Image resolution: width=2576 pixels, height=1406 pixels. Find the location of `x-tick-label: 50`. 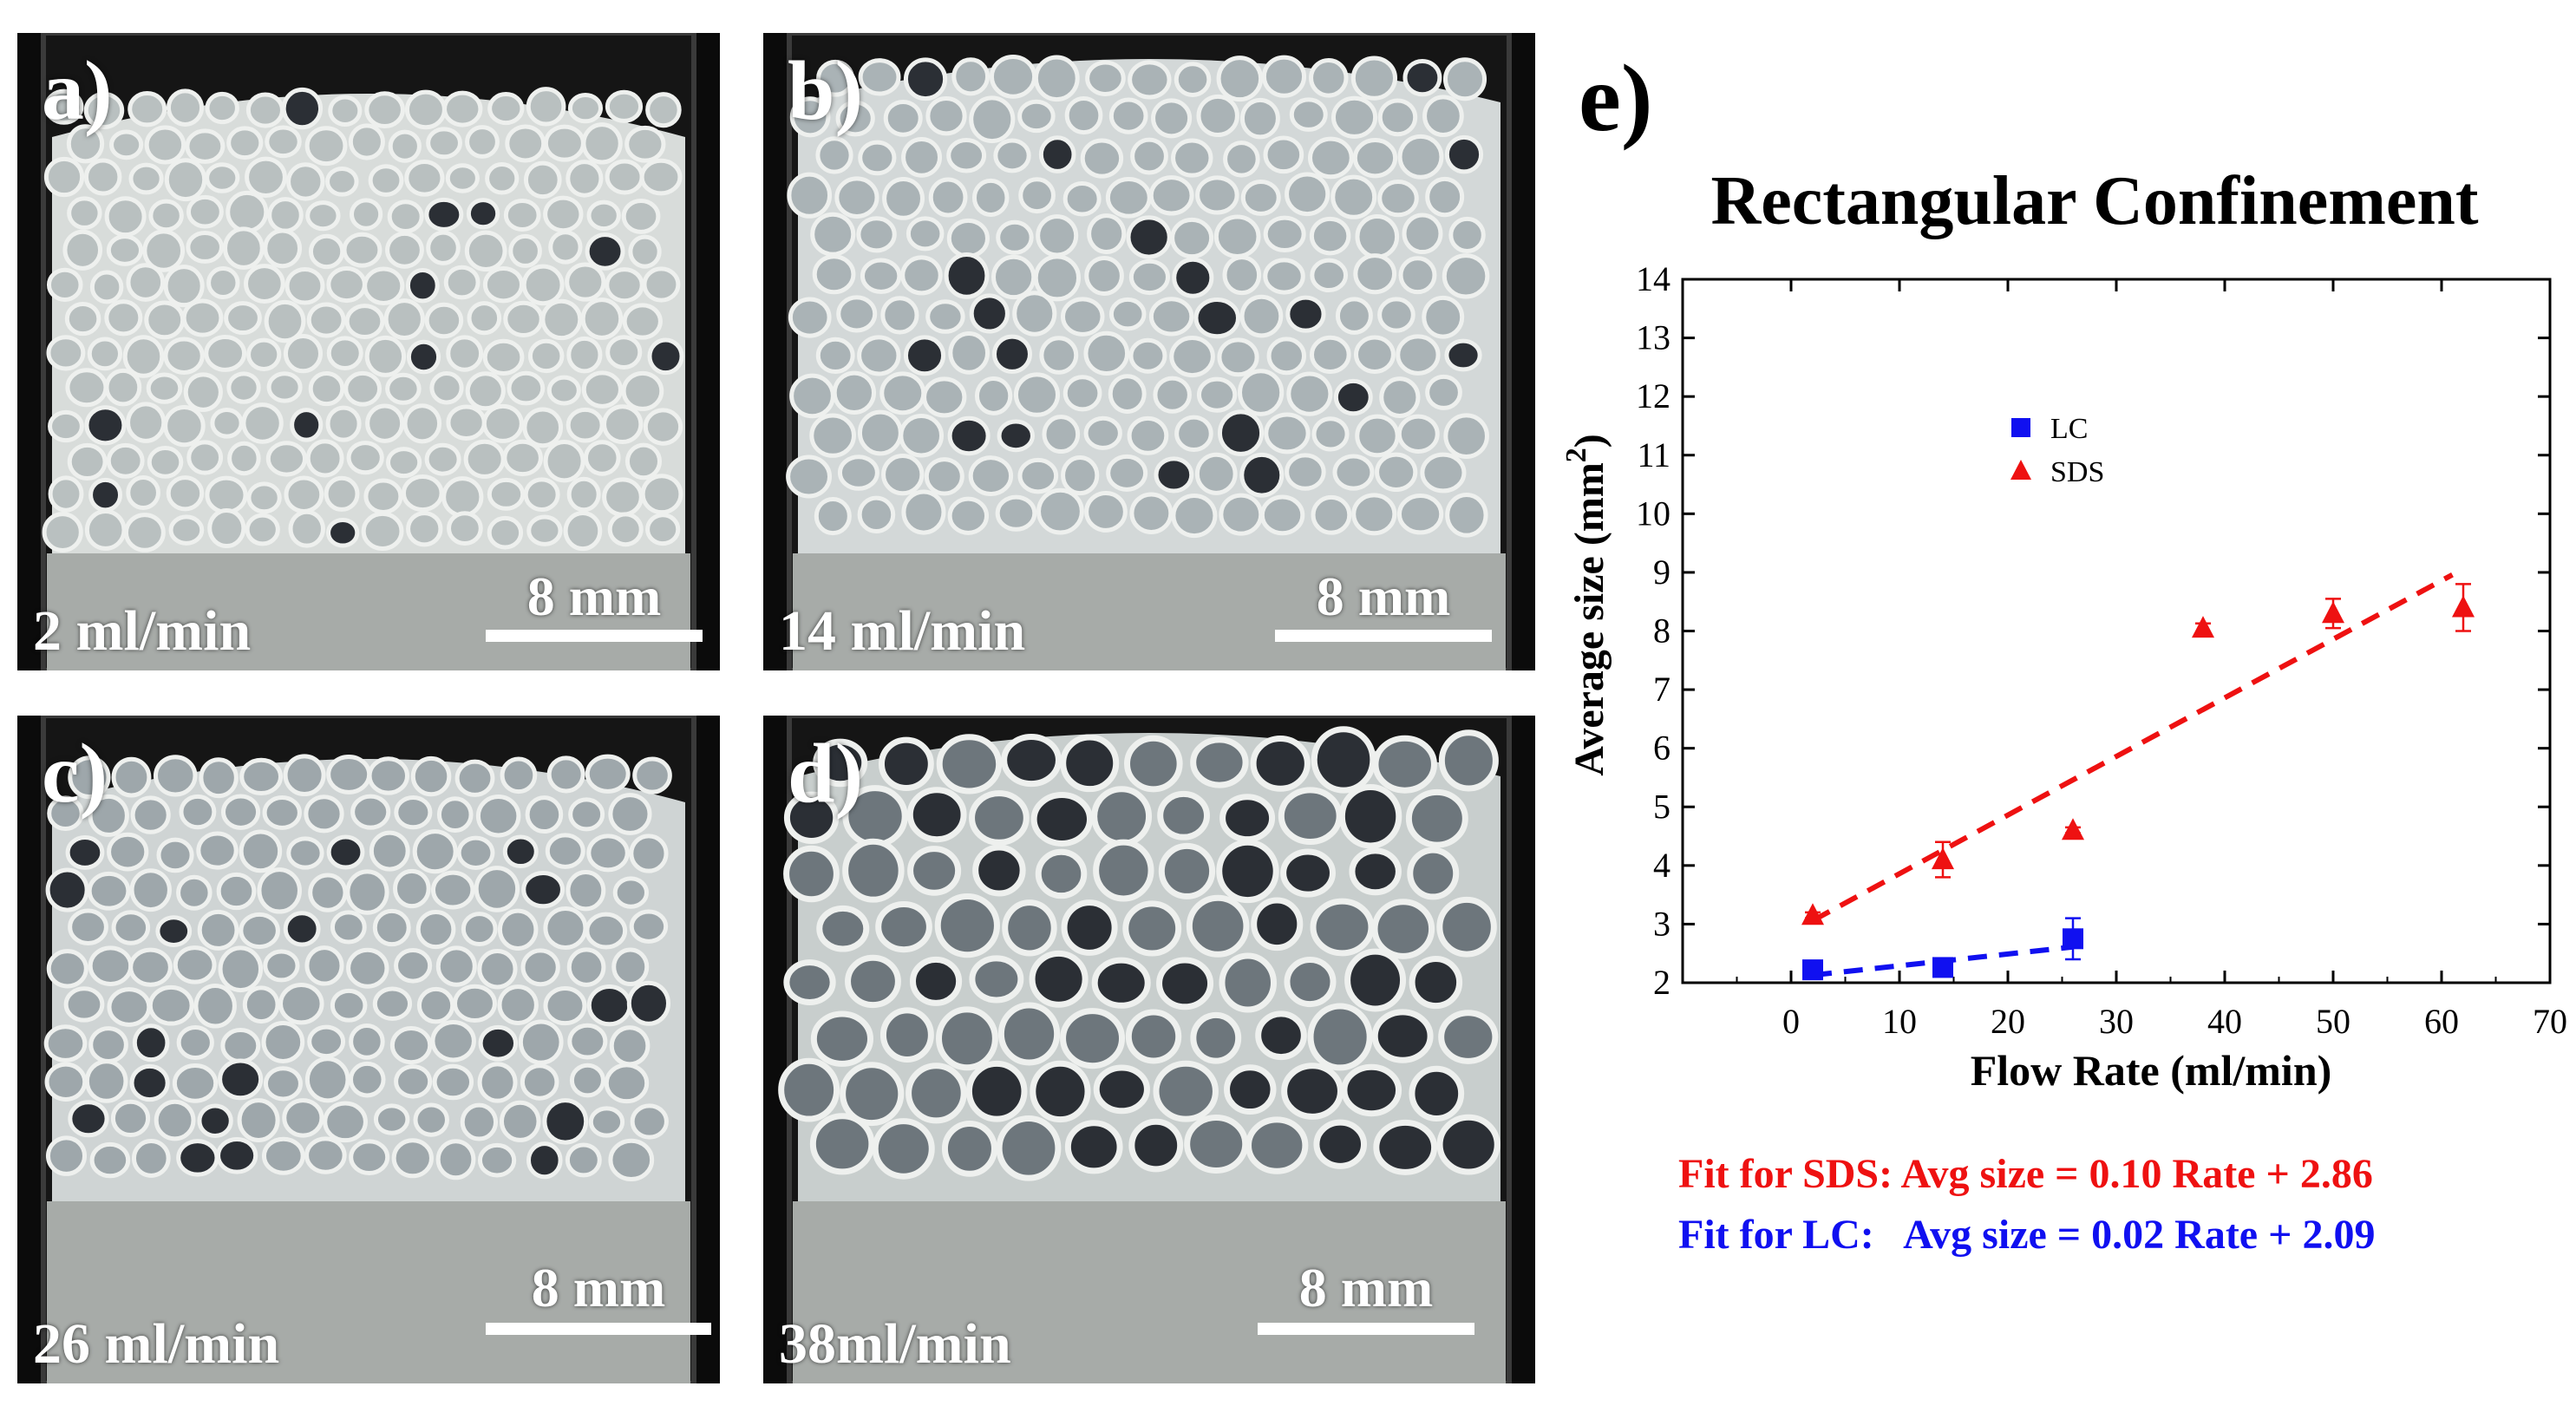

x-tick-label: 50 is located at coordinates (2333, 1022).